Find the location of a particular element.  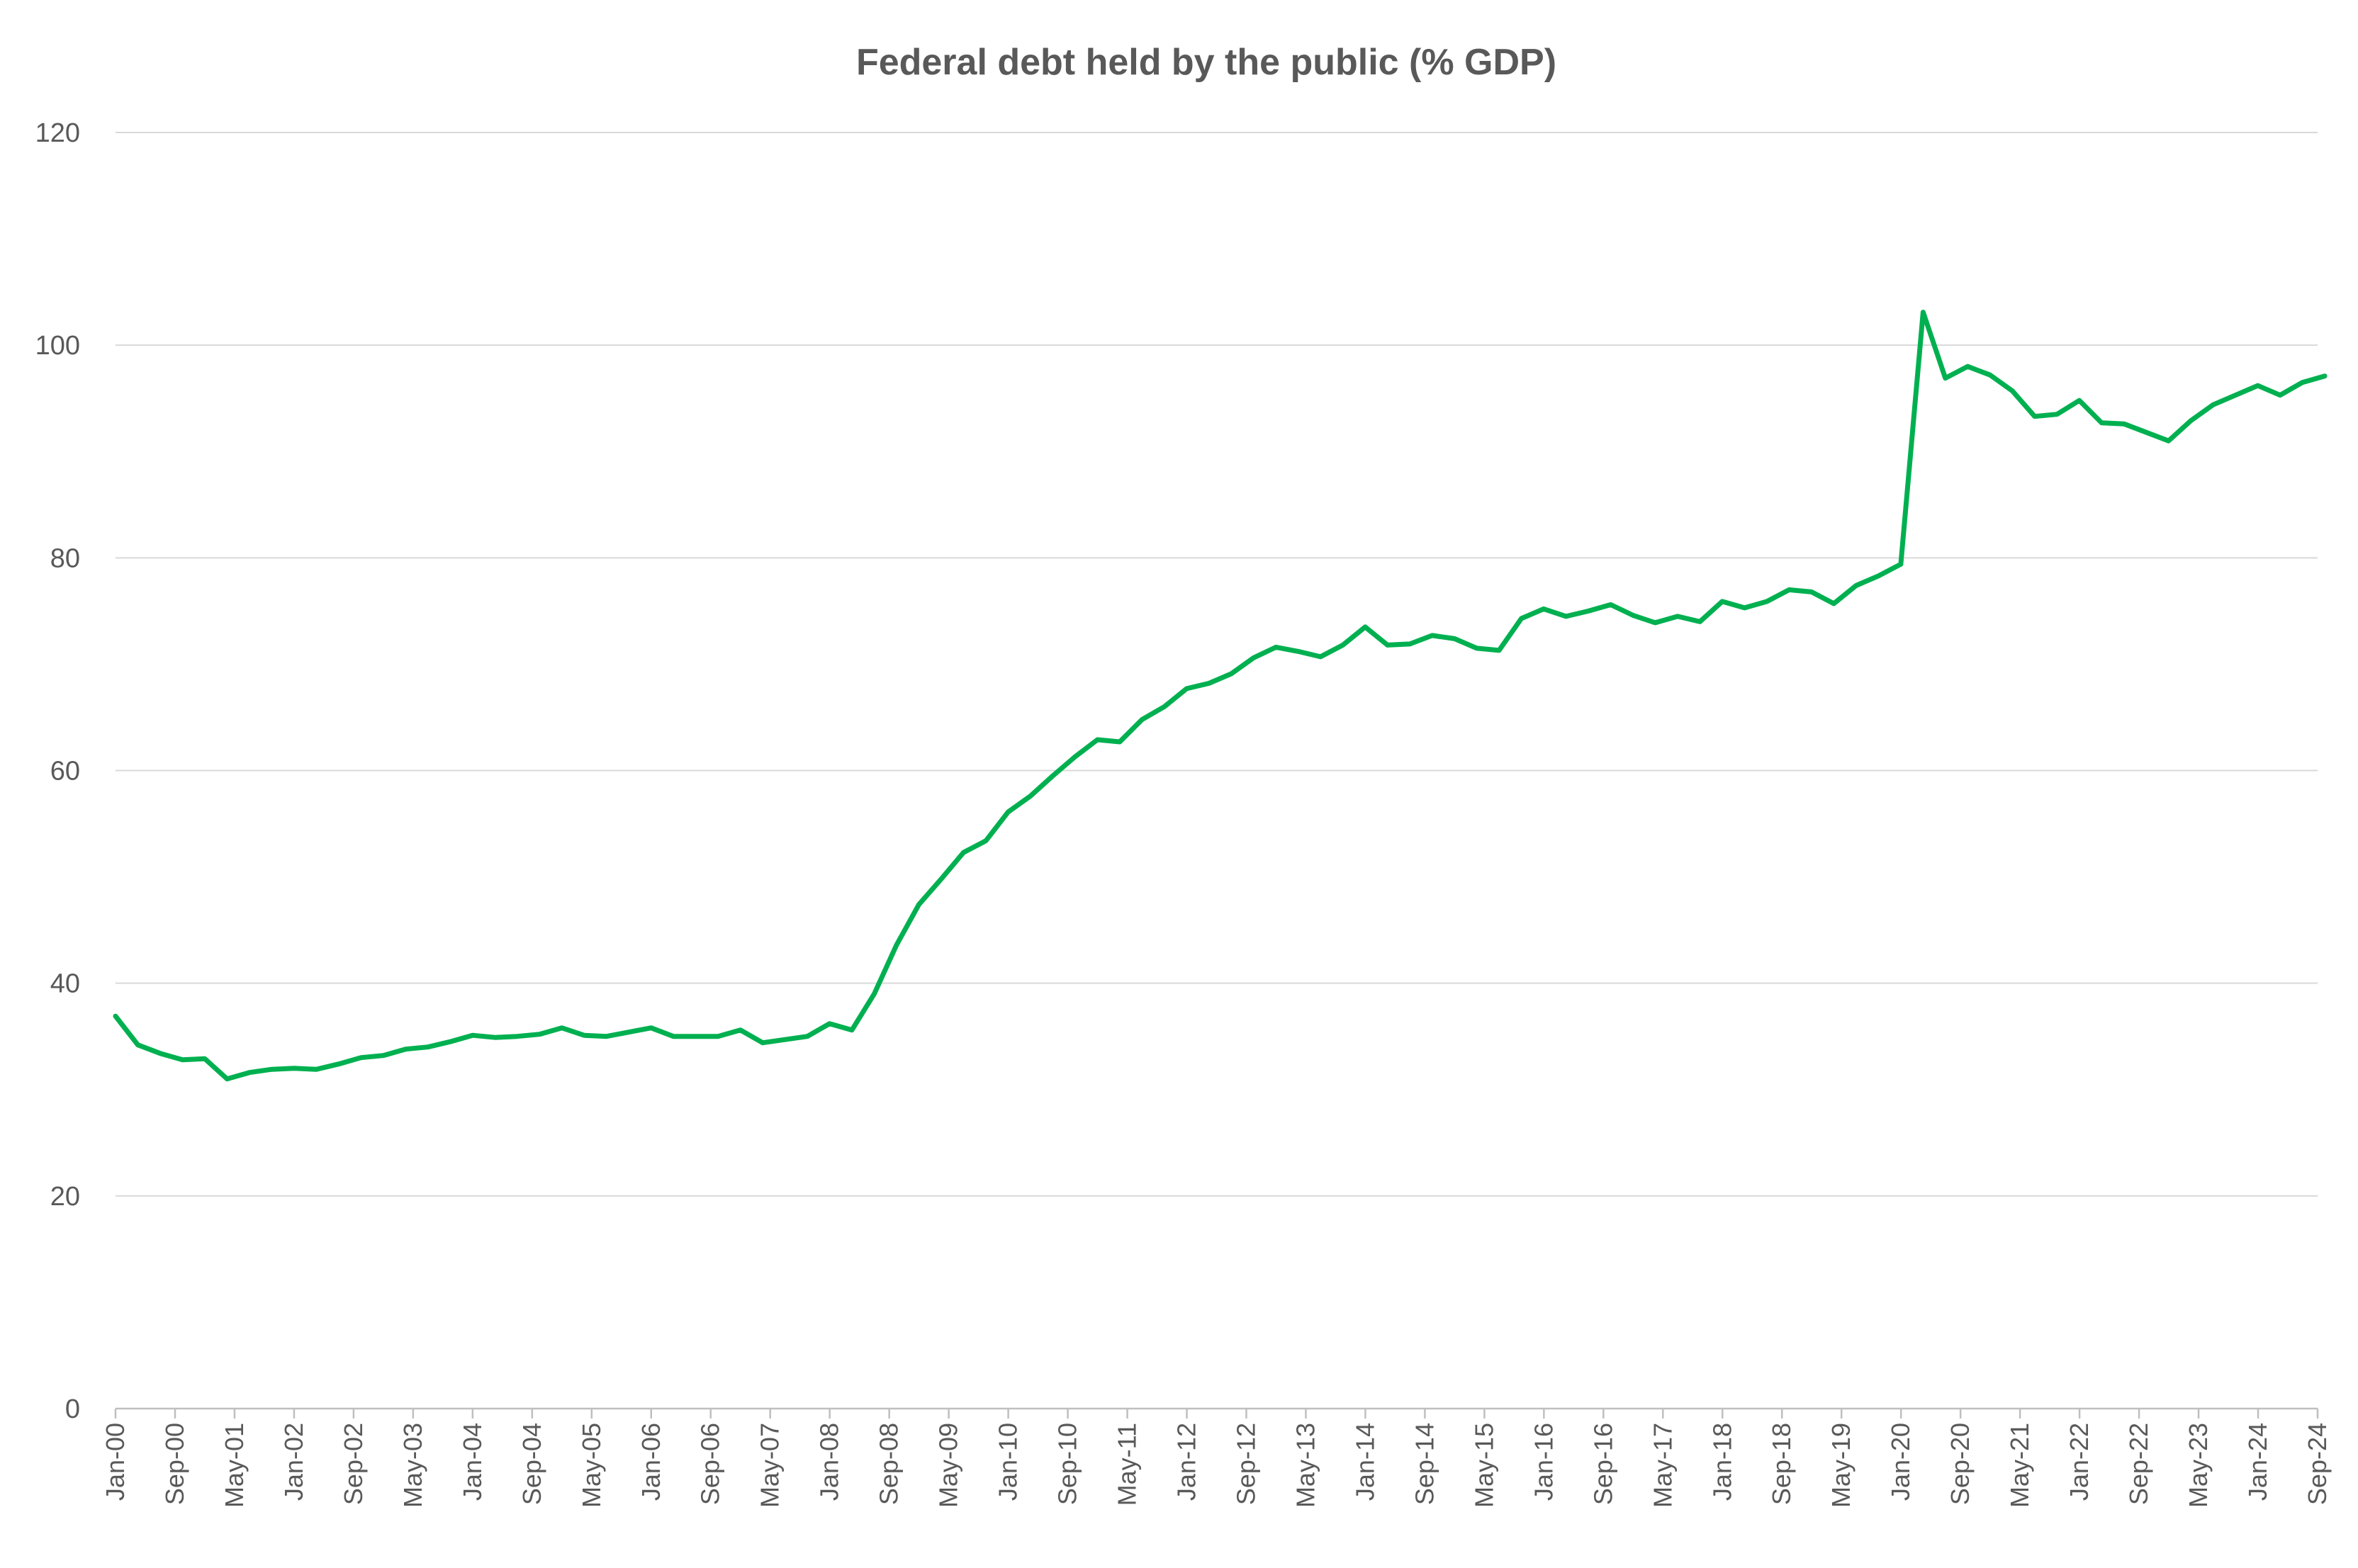

x-tick-label: Sep-14 is located at coordinates (1425, 1464).